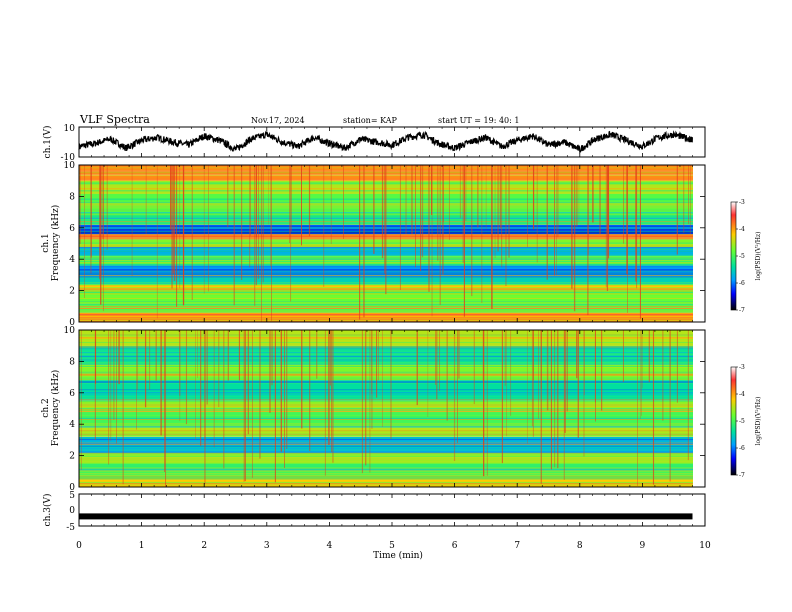 The height and width of the screenshot is (612, 792). I want to click on ch1-spectrogram-ytick-label: 2, so click(72, 292).